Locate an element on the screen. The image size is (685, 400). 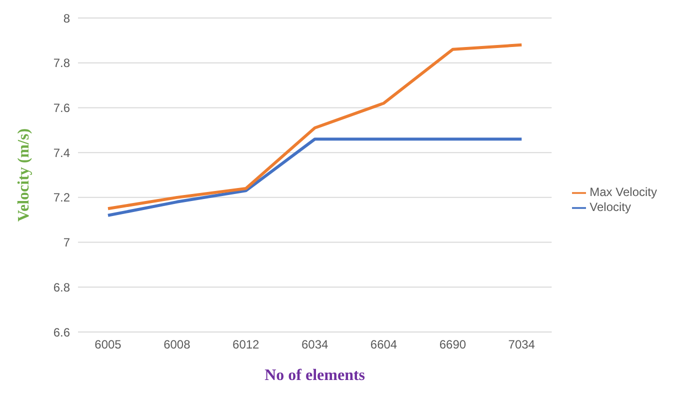
x-axis-title: No of elements is located at coordinates (315, 375).